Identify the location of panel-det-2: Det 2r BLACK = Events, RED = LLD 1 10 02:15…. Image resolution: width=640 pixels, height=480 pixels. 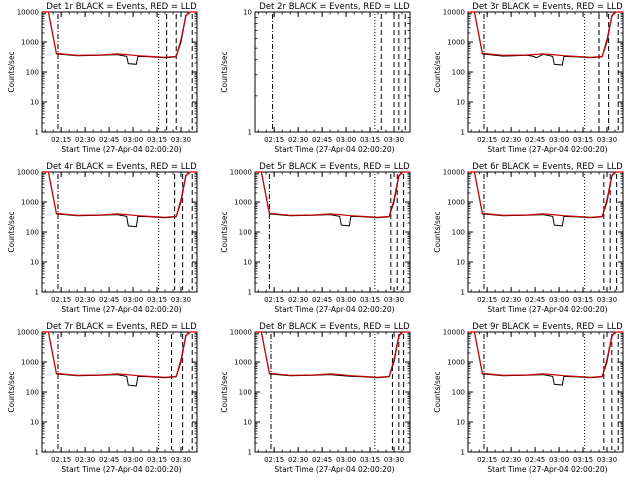
(315, 78).